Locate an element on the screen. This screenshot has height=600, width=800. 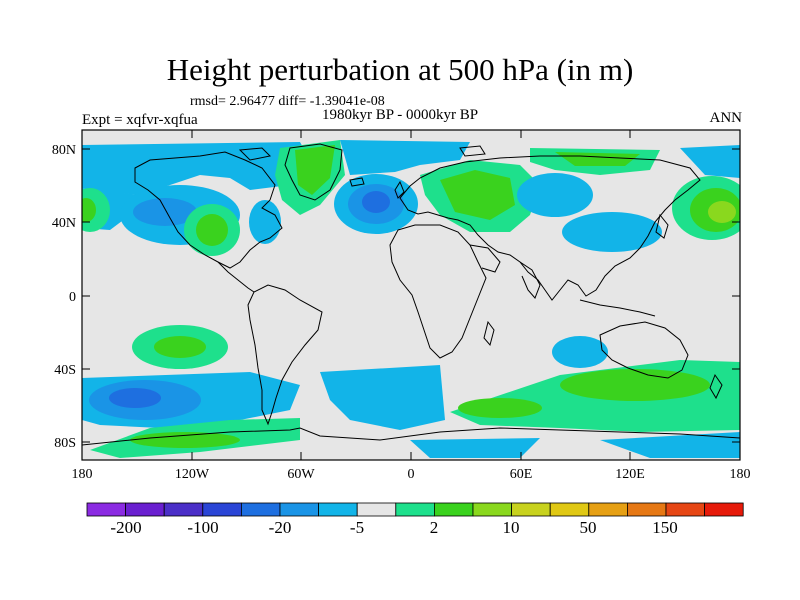
coast-japan is located at coordinates (662, 226).